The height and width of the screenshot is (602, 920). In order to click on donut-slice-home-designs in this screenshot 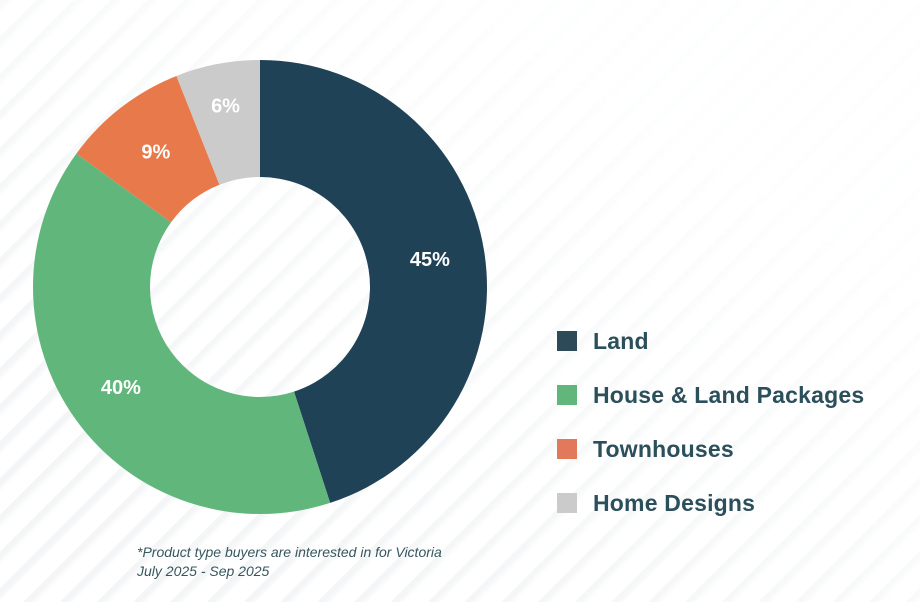, I will do `click(218, 122)`.